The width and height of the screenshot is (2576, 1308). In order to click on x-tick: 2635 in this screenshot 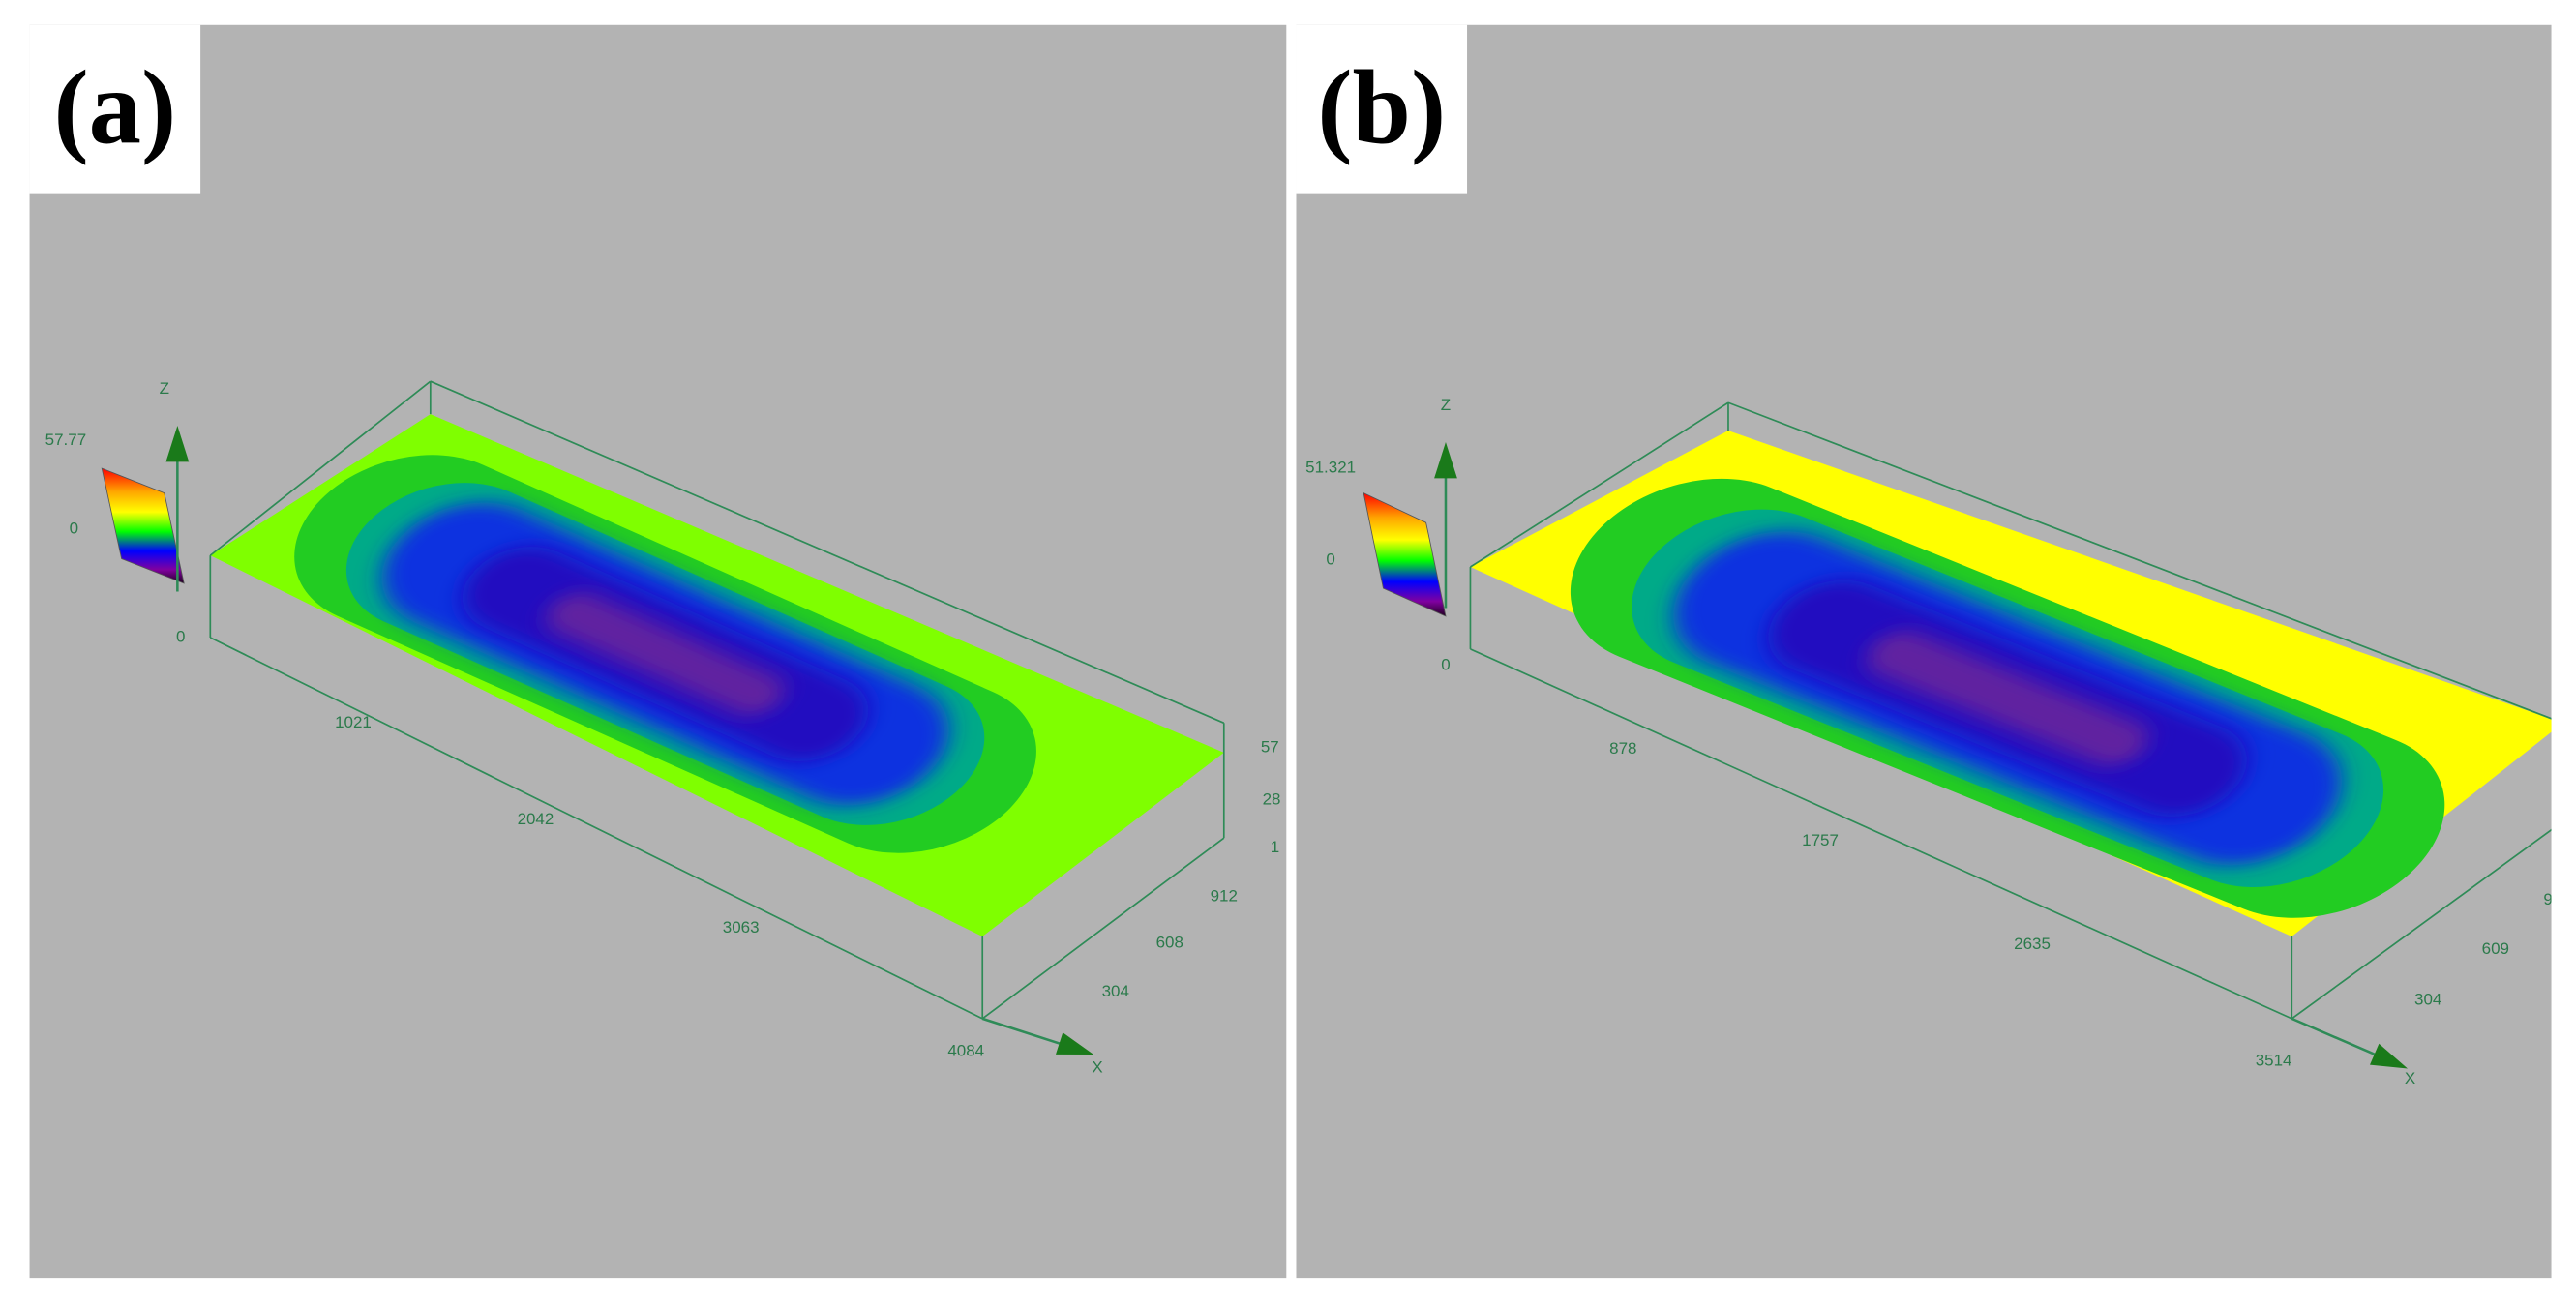, I will do `click(2033, 944)`.